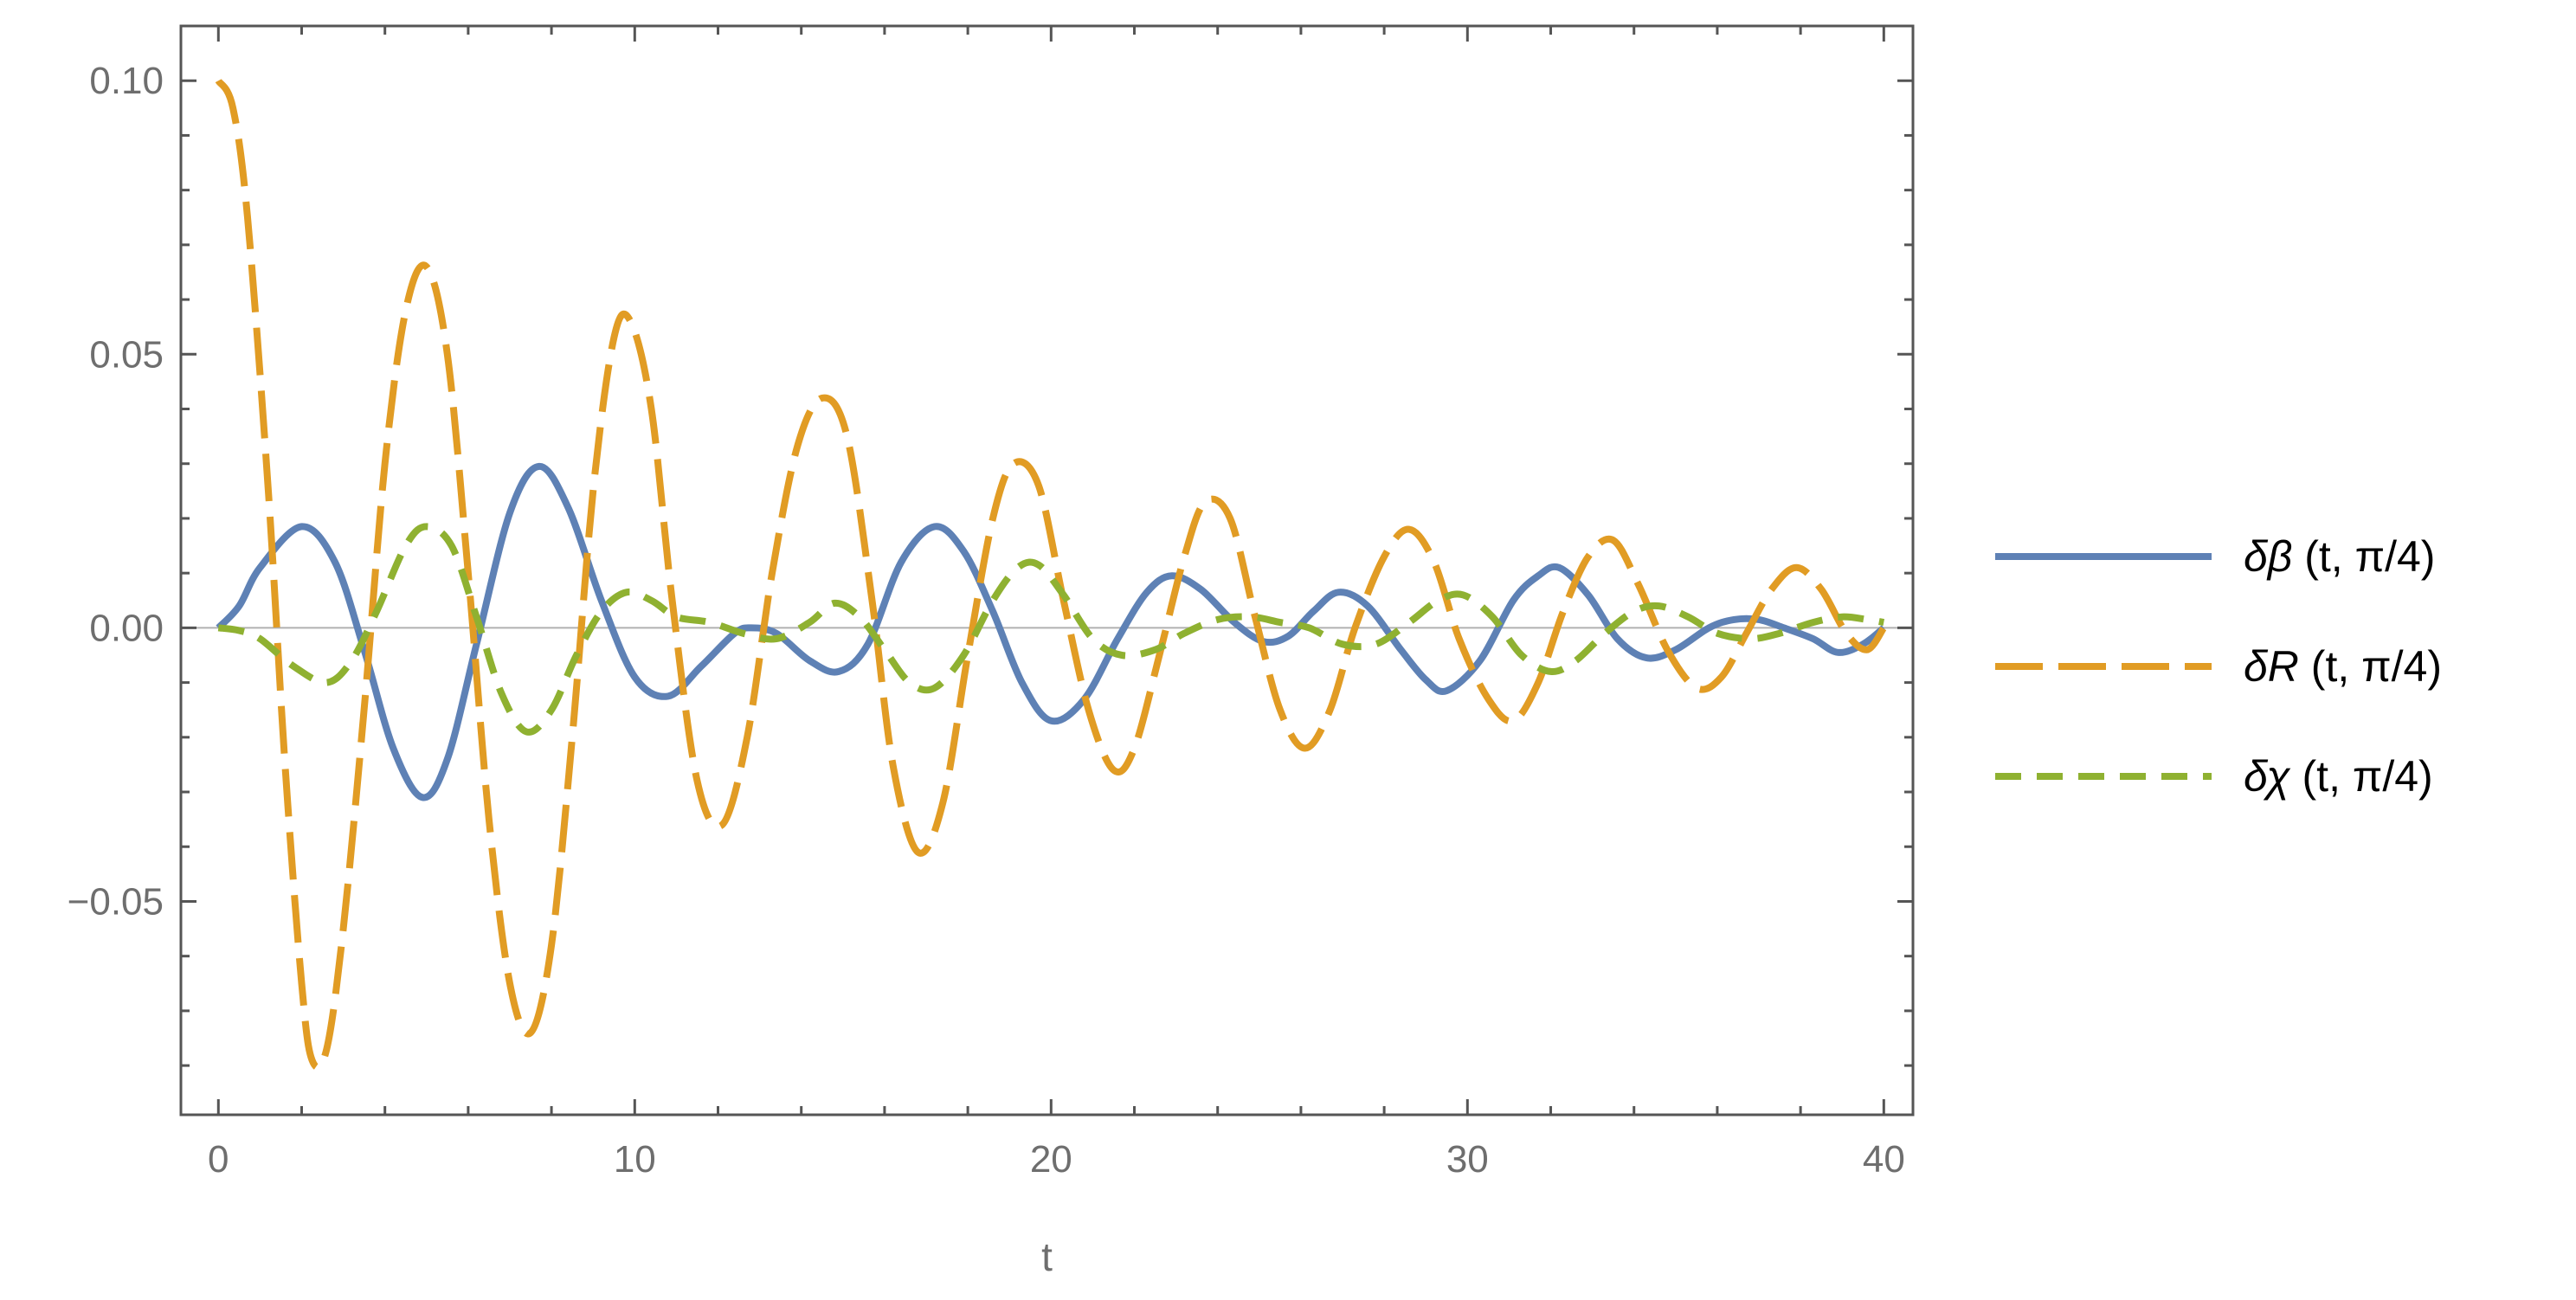  What do you see at coordinates (2268, 556) in the screenshot?
I see `legend-symbol-delta-beta: δβ` at bounding box center [2268, 556].